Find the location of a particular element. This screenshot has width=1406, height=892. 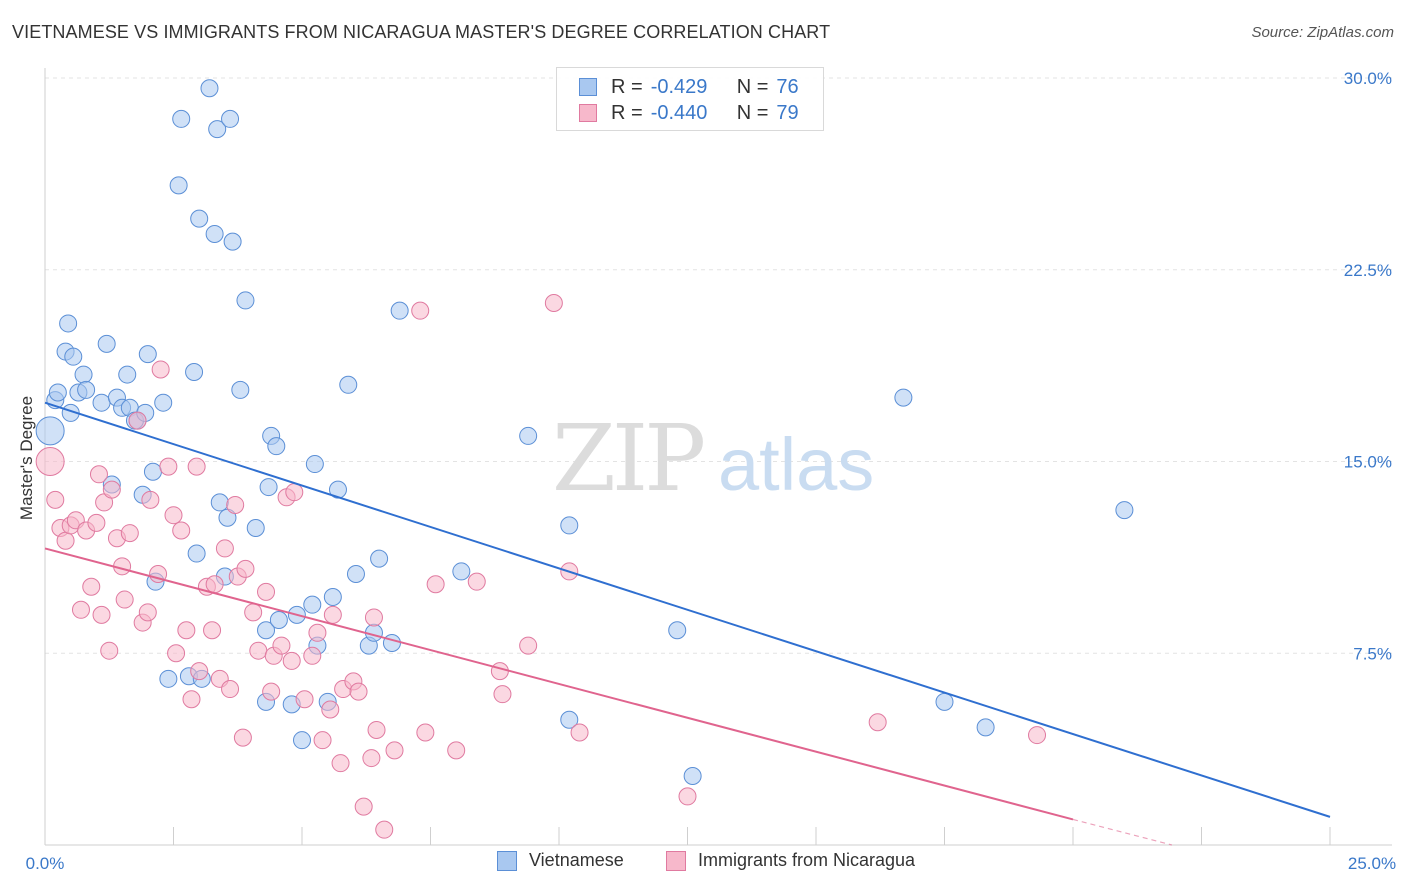

legend-row-vietnamese: R = -0.429 N = 76 is located at coordinates (689, 87).